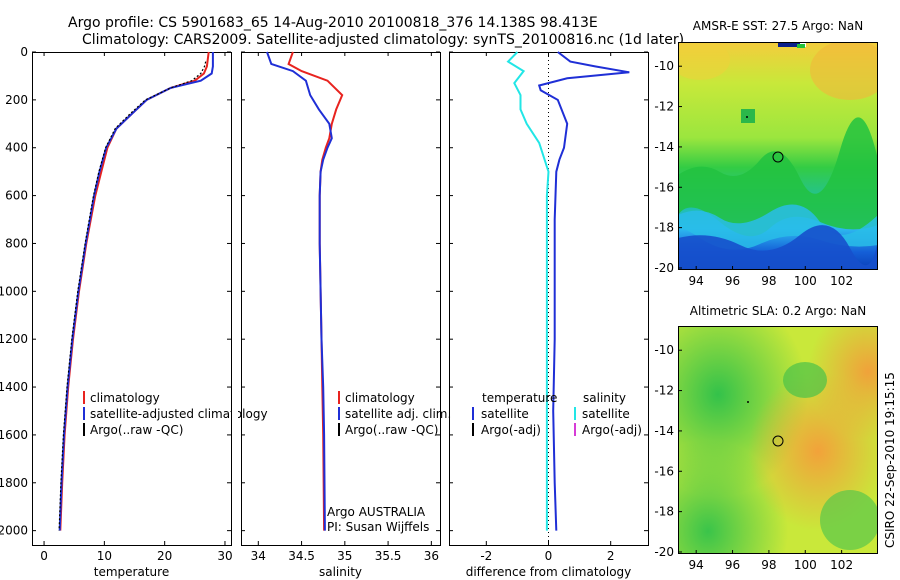  What do you see at coordinates (505, 414) in the screenshot?
I see `legend-temp-satellite: satellite` at bounding box center [505, 414].